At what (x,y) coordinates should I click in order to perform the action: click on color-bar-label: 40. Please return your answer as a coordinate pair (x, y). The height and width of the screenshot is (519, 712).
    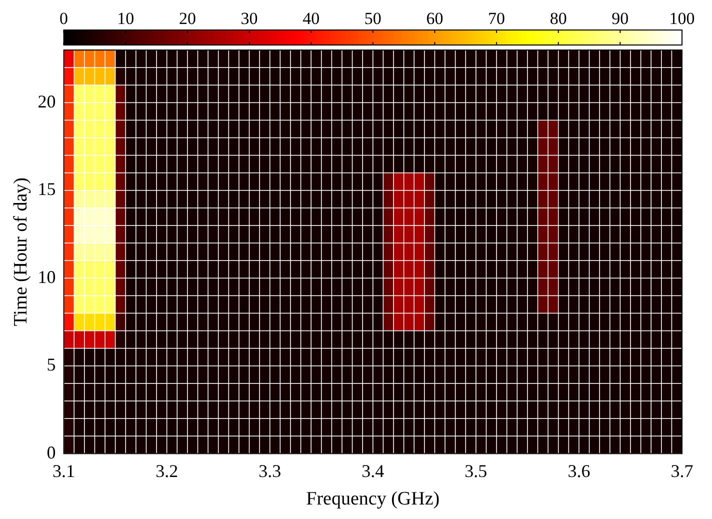
    Looking at the image, I should click on (311, 18).